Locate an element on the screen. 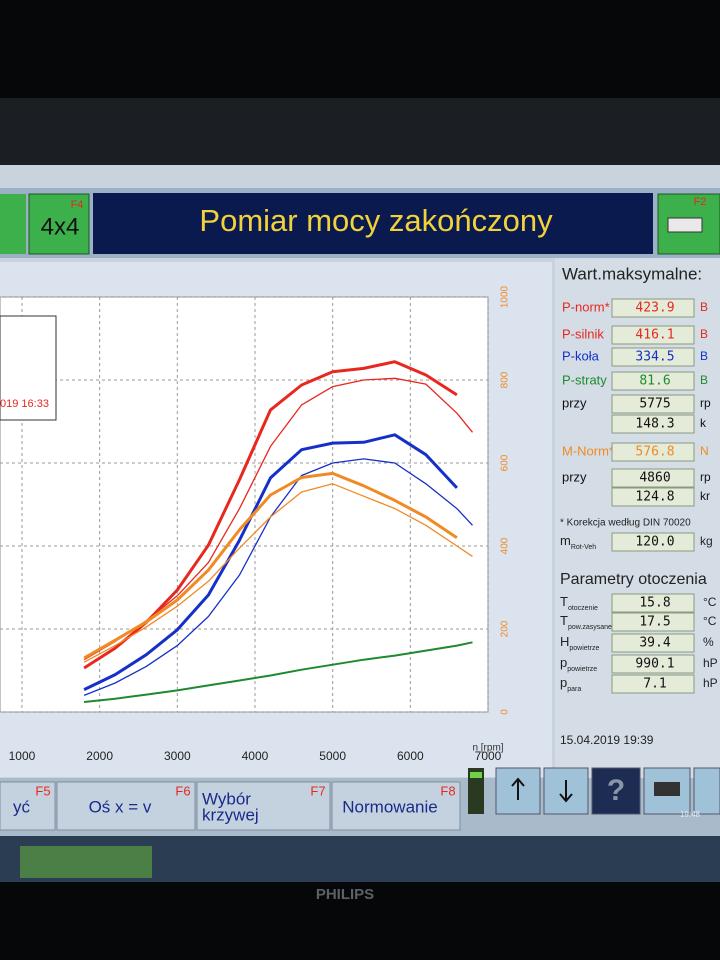 The width and height of the screenshot is (720, 960). unit: k is located at coordinates (703, 423).